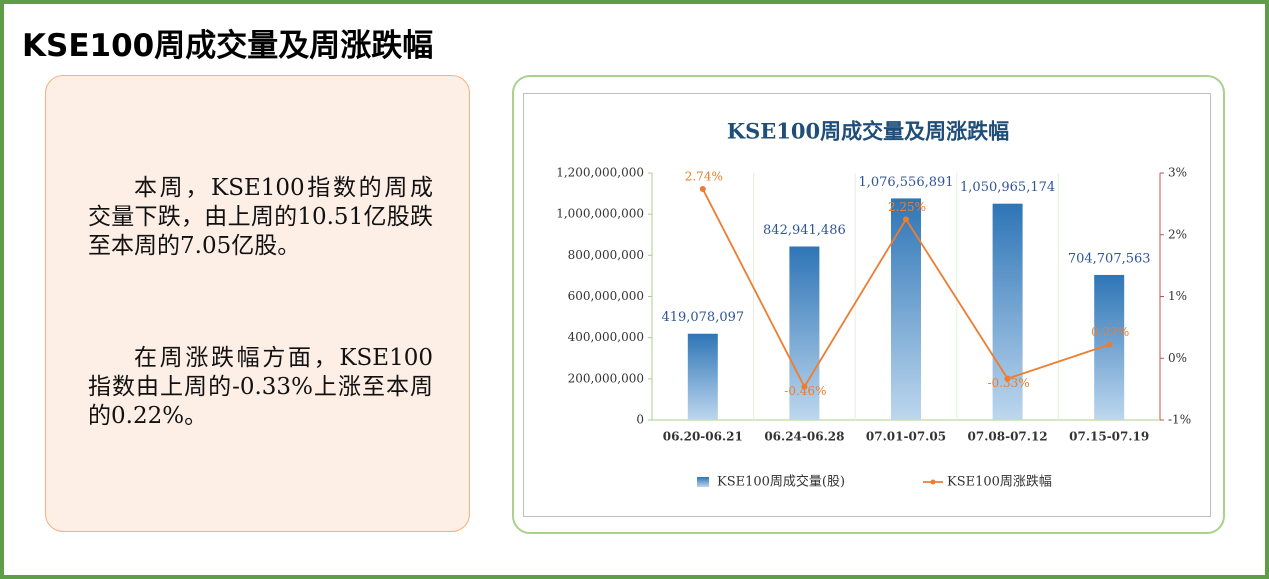 This screenshot has height=579, width=1269. What do you see at coordinates (906, 437) in the screenshot?
I see `x-tick-label: 07.01-07.05` at bounding box center [906, 437].